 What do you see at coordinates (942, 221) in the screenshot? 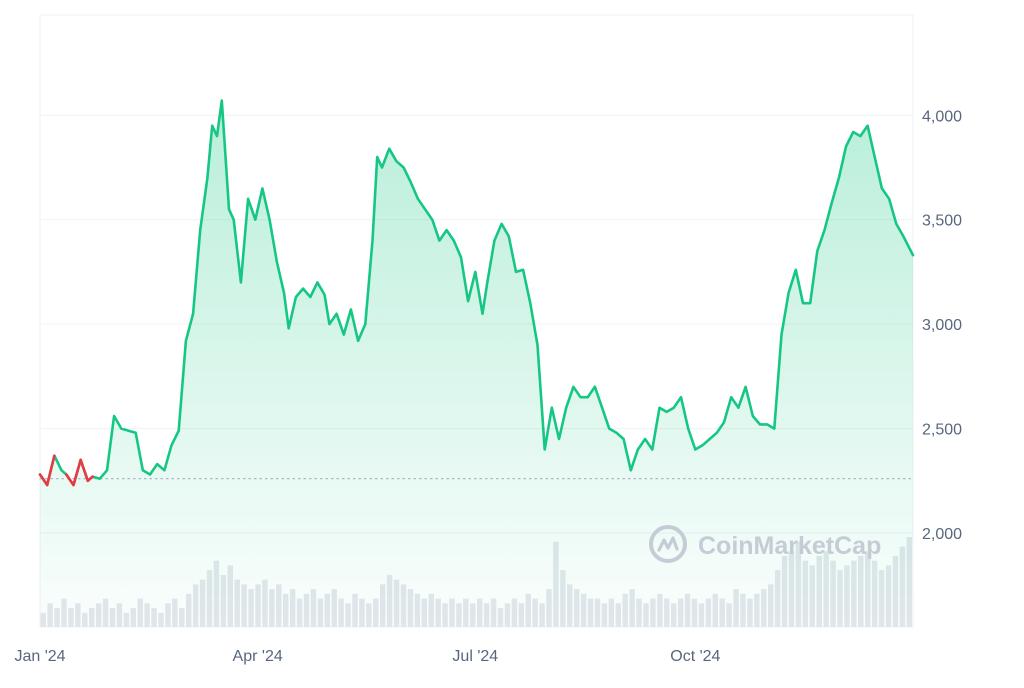
I see `y-tick-label: 3,500` at bounding box center [942, 221].